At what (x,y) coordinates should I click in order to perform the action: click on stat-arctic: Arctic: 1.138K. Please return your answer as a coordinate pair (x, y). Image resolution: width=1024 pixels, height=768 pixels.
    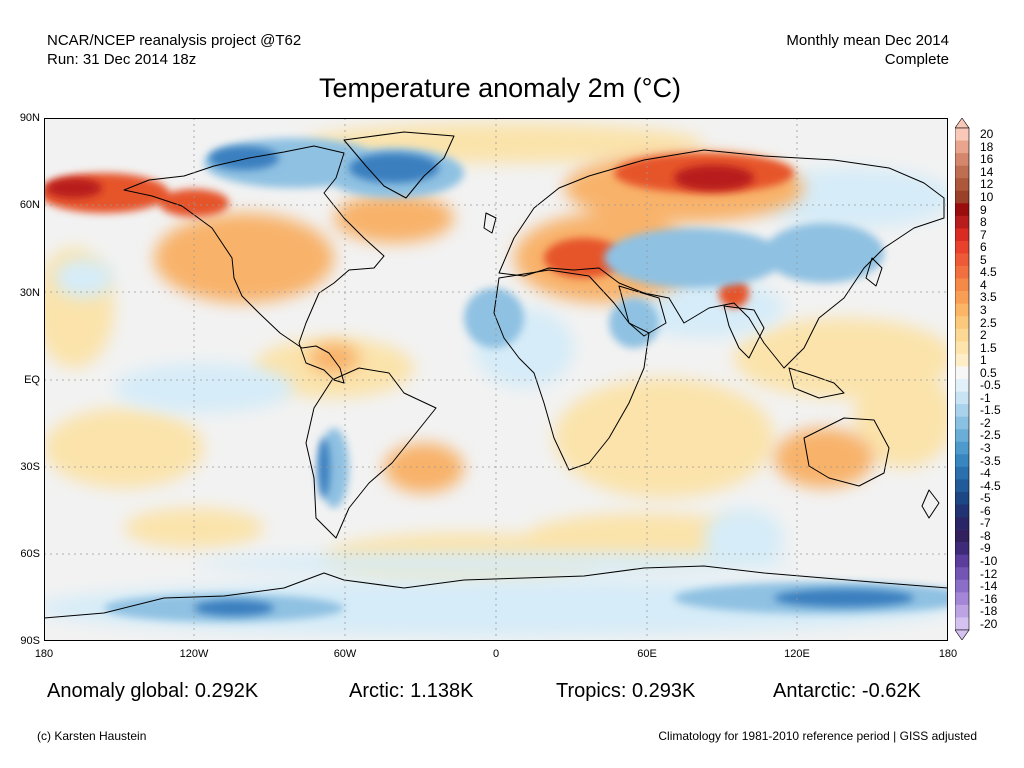
    Looking at the image, I should click on (411, 691).